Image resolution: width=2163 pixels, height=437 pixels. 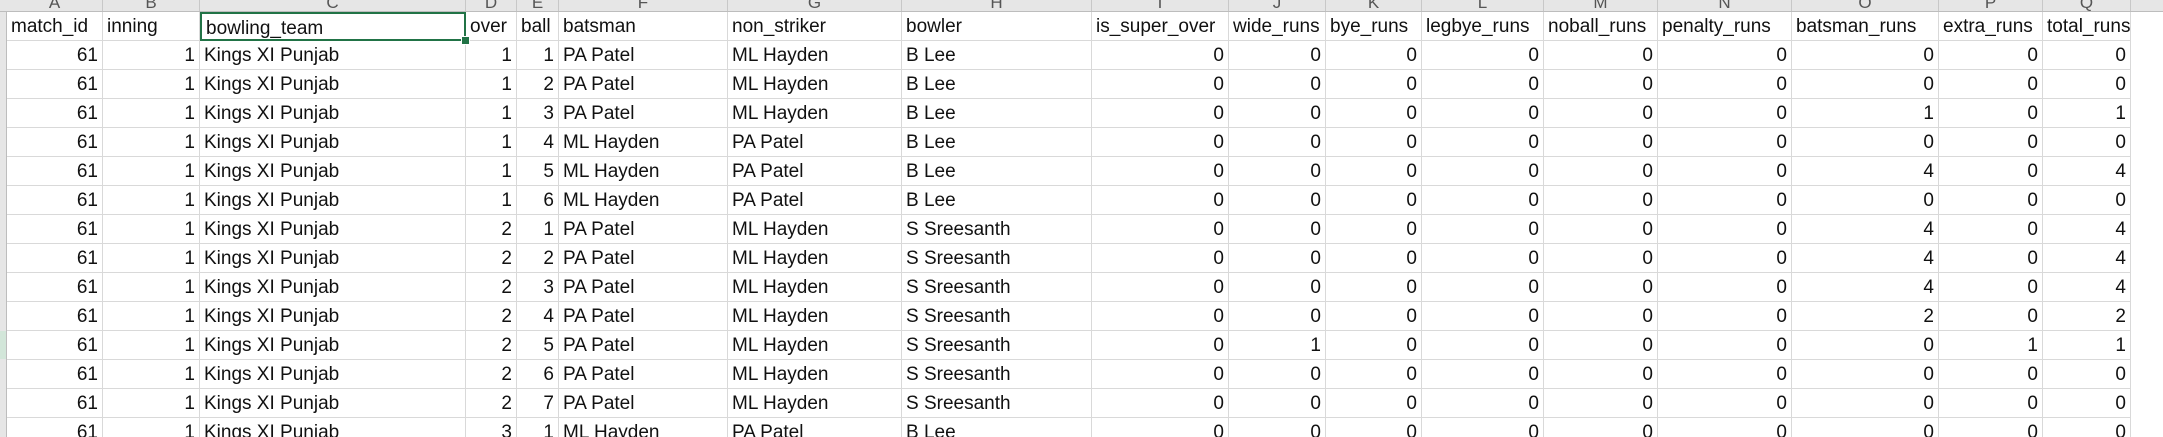 I want to click on cell-ball: 5, so click(x=538, y=171).